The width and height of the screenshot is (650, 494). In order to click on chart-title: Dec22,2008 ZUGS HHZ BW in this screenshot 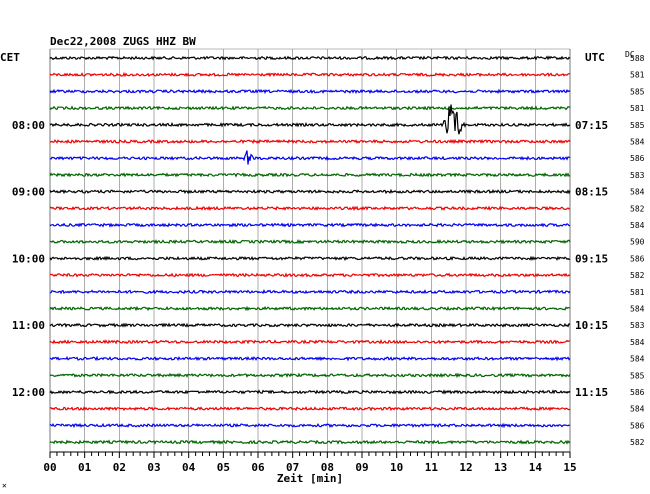, I will do `click(123, 41)`.